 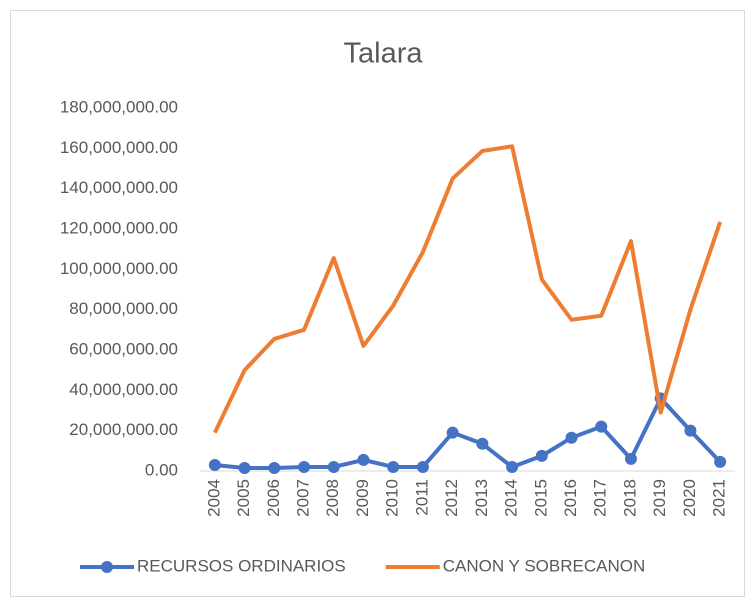 What do you see at coordinates (421, 497) in the screenshot?
I see `x-tick-label: 2011` at bounding box center [421, 497].